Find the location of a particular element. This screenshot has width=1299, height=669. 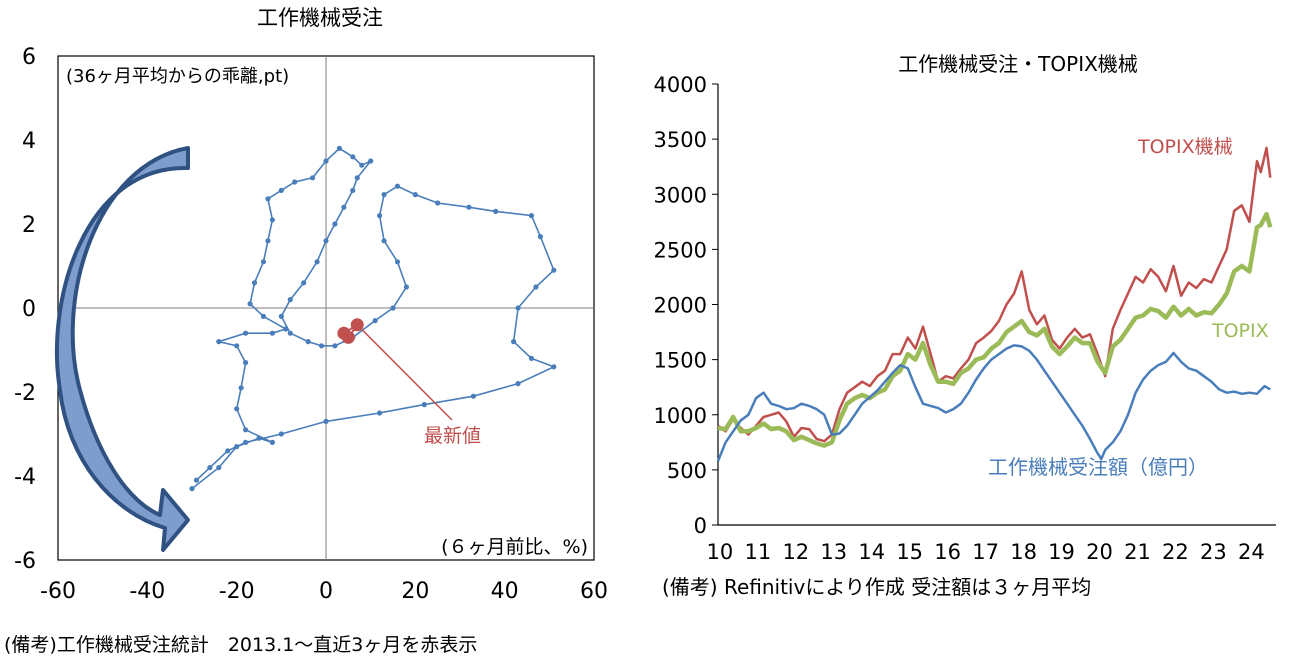

right-x-tick-label: 24 is located at coordinates (1251, 552).